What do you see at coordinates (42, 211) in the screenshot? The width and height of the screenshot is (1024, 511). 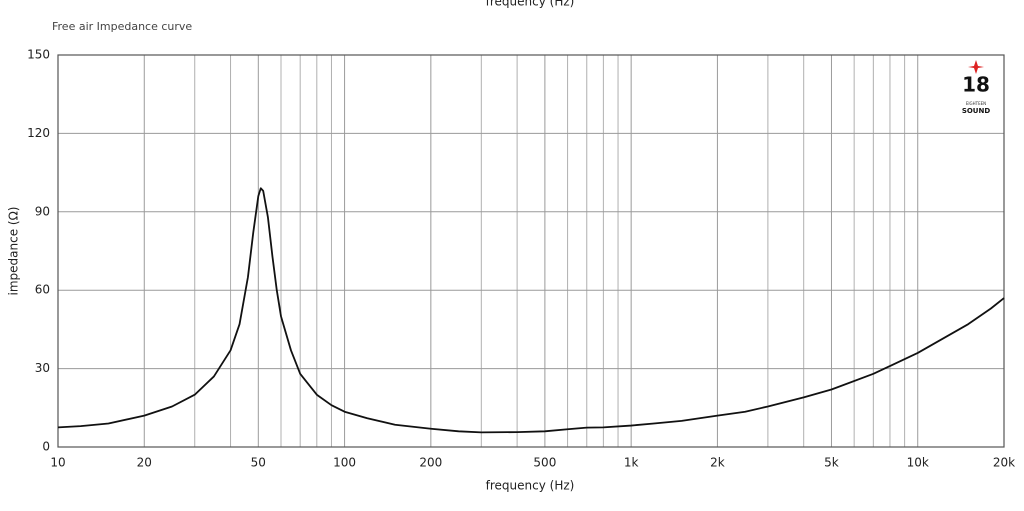 I see `y-tick-label: 90` at bounding box center [42, 211].